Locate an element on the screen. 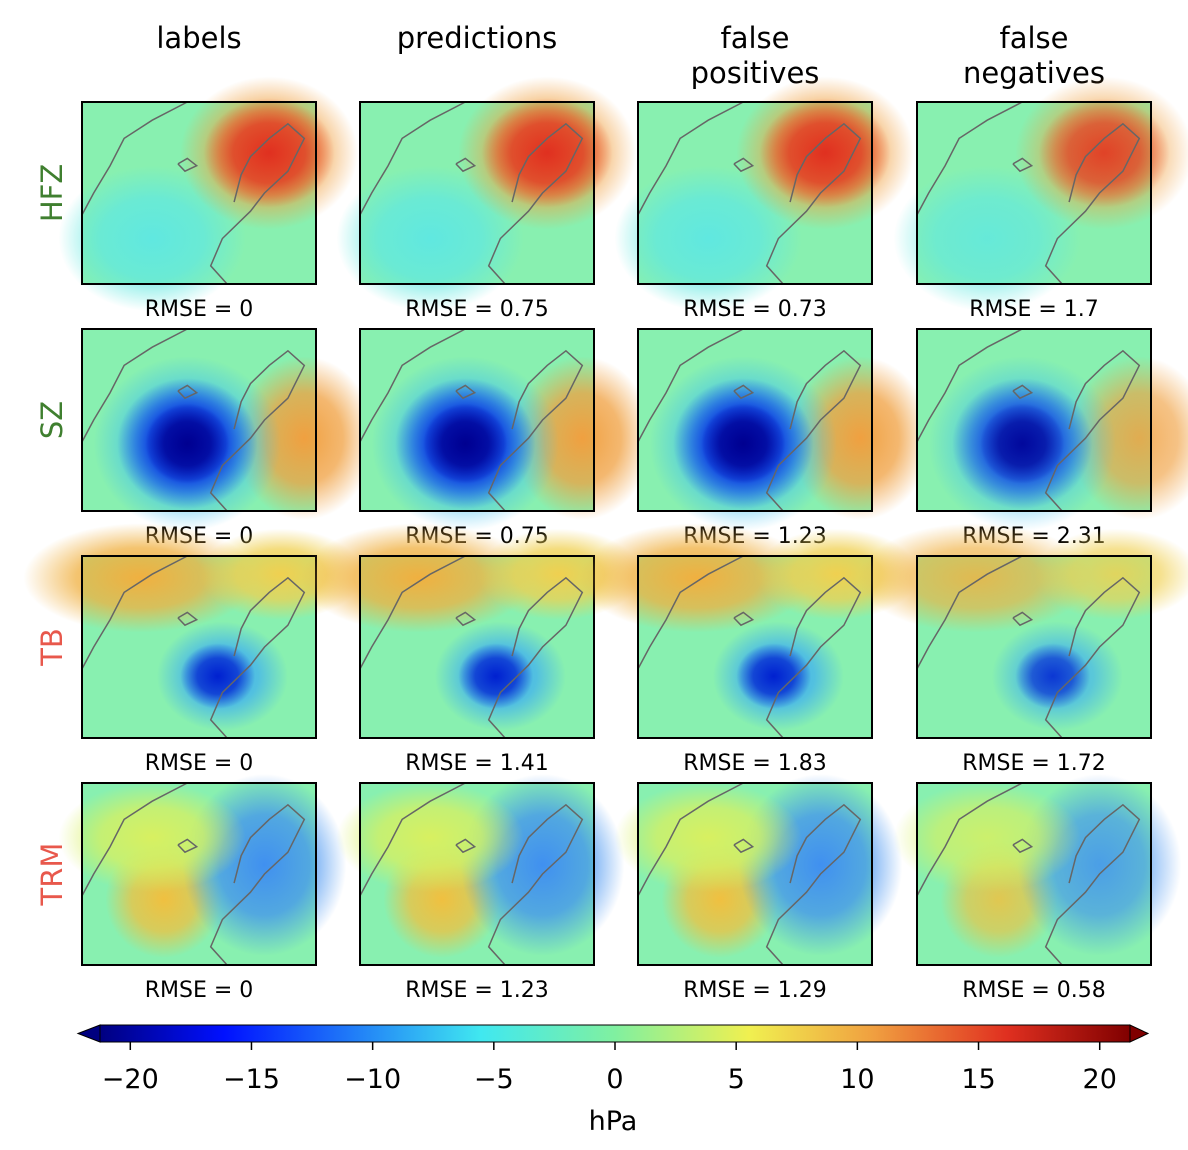 This screenshot has height=1150, width=1188. rmse-label: RMSE = 0.75 is located at coordinates (477, 309).